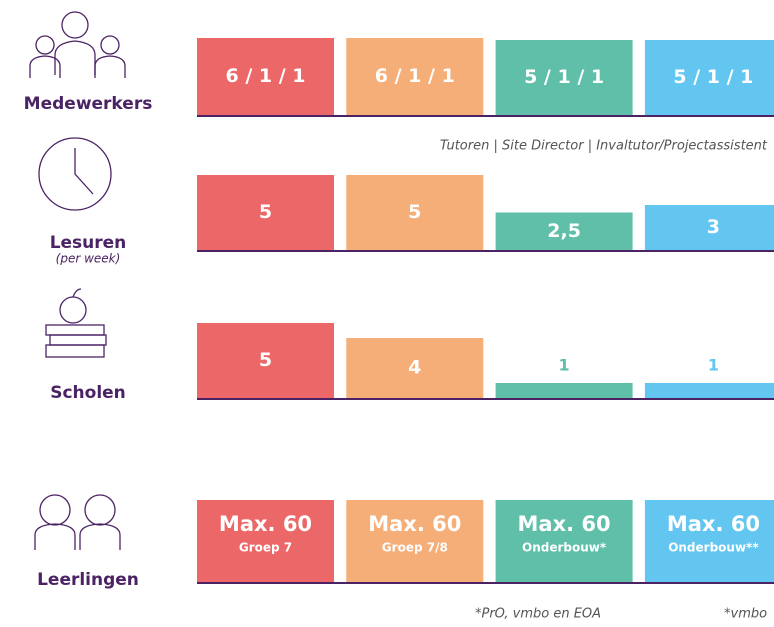 The height and width of the screenshot is (627, 774). I want to click on value-label: 2,5, so click(564, 231).